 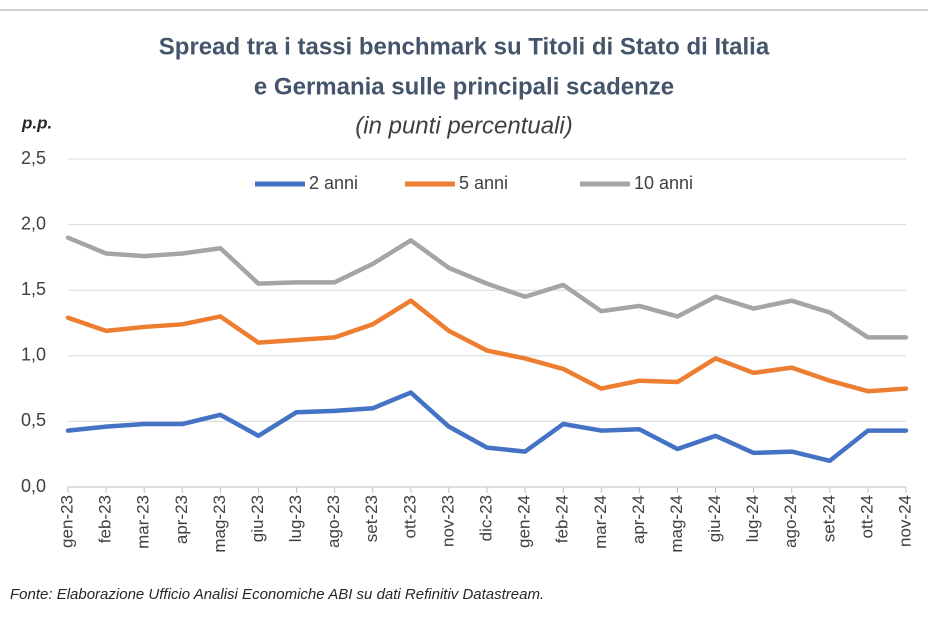 I want to click on x-tick-label: dic-23, so click(x=485, y=518).